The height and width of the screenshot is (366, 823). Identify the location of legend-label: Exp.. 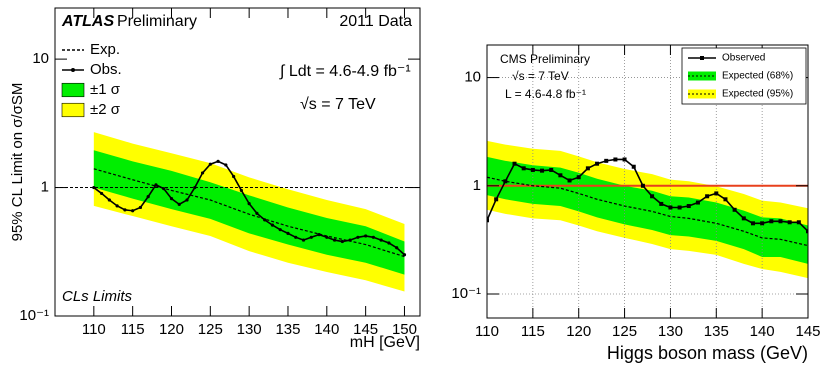
(105, 49).